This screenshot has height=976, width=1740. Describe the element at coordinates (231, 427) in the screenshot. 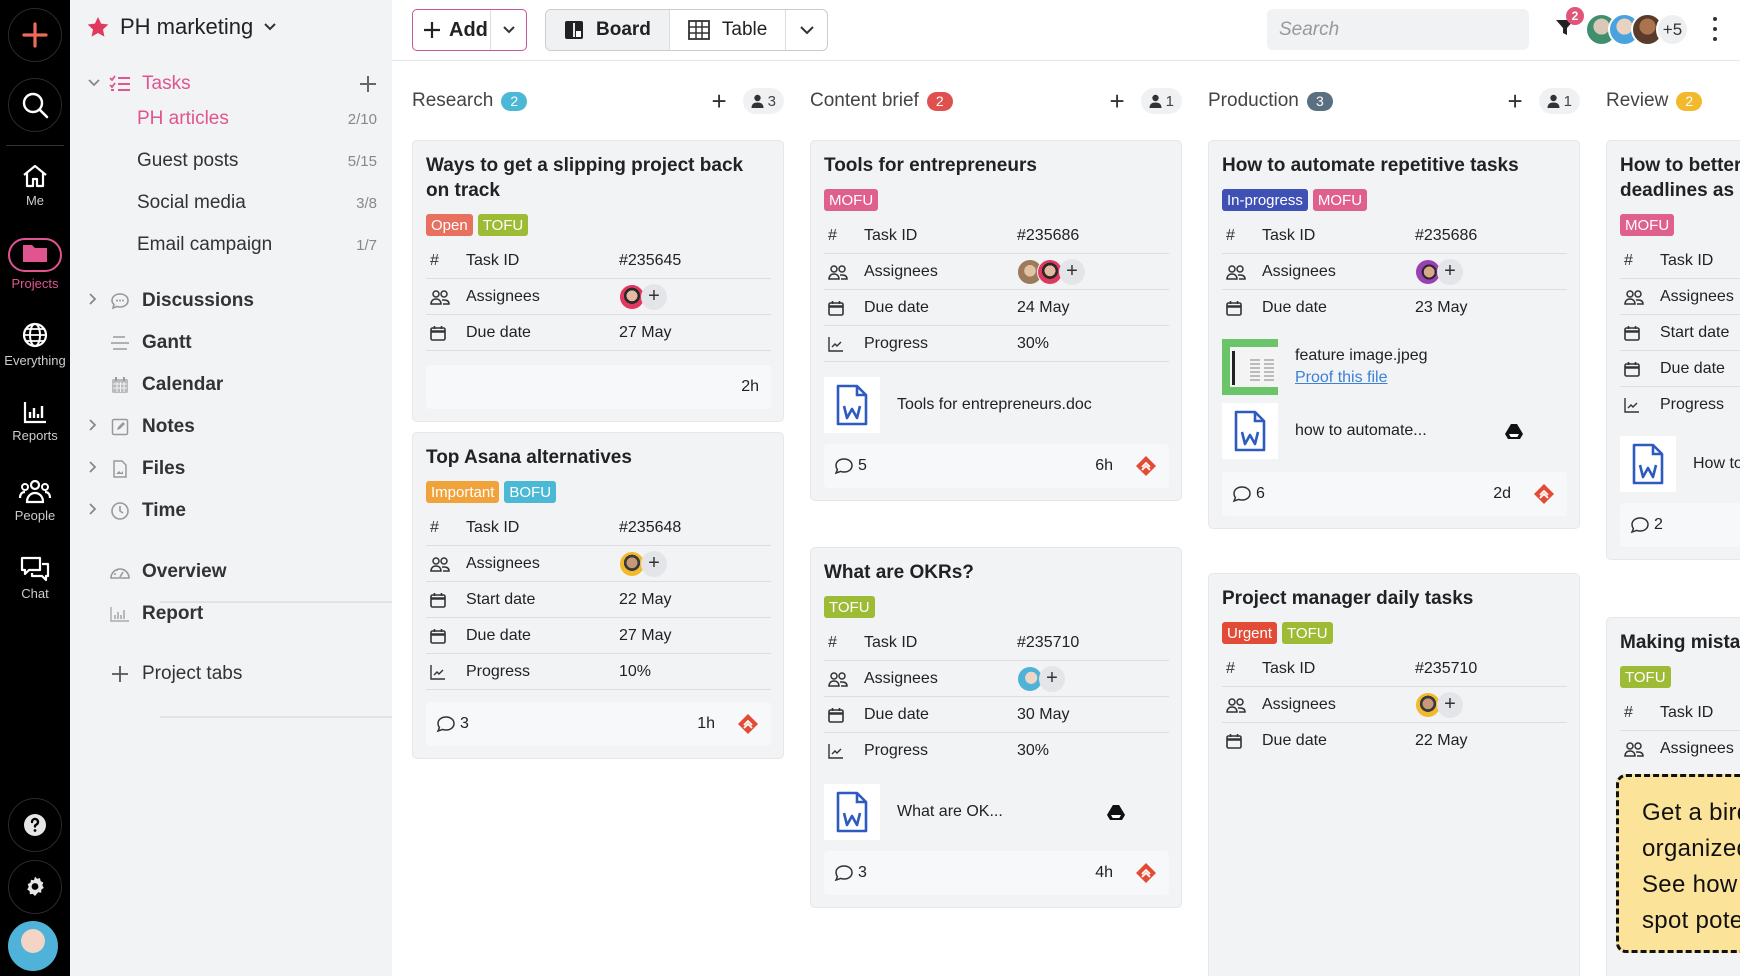

I see `sidebar-item-notes: Notes` at that location.